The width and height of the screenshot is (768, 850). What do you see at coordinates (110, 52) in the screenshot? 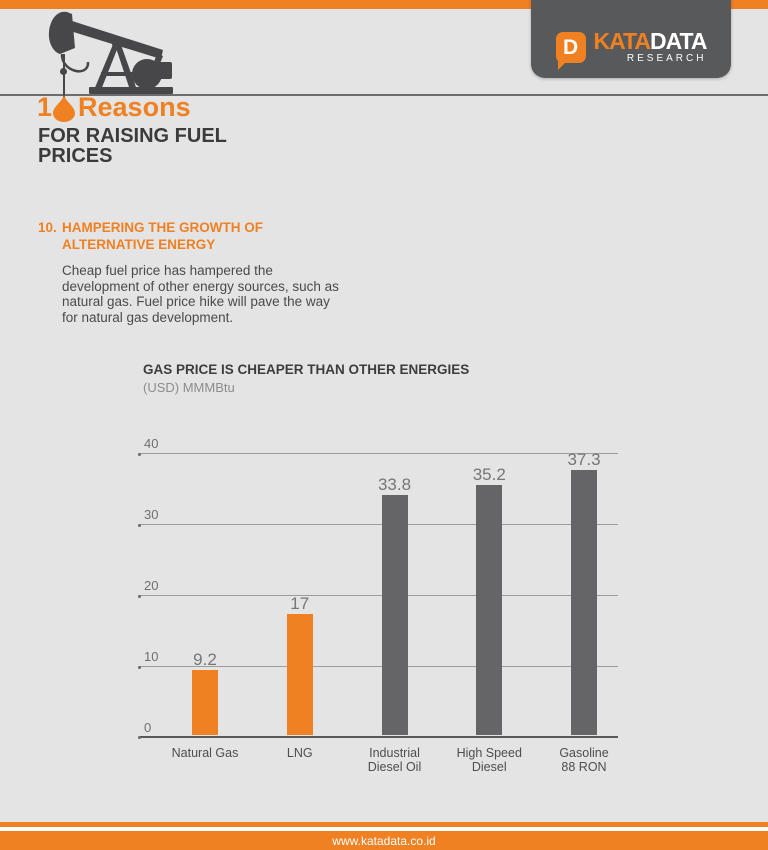
I see `oil-pump-jack-icon` at bounding box center [110, 52].